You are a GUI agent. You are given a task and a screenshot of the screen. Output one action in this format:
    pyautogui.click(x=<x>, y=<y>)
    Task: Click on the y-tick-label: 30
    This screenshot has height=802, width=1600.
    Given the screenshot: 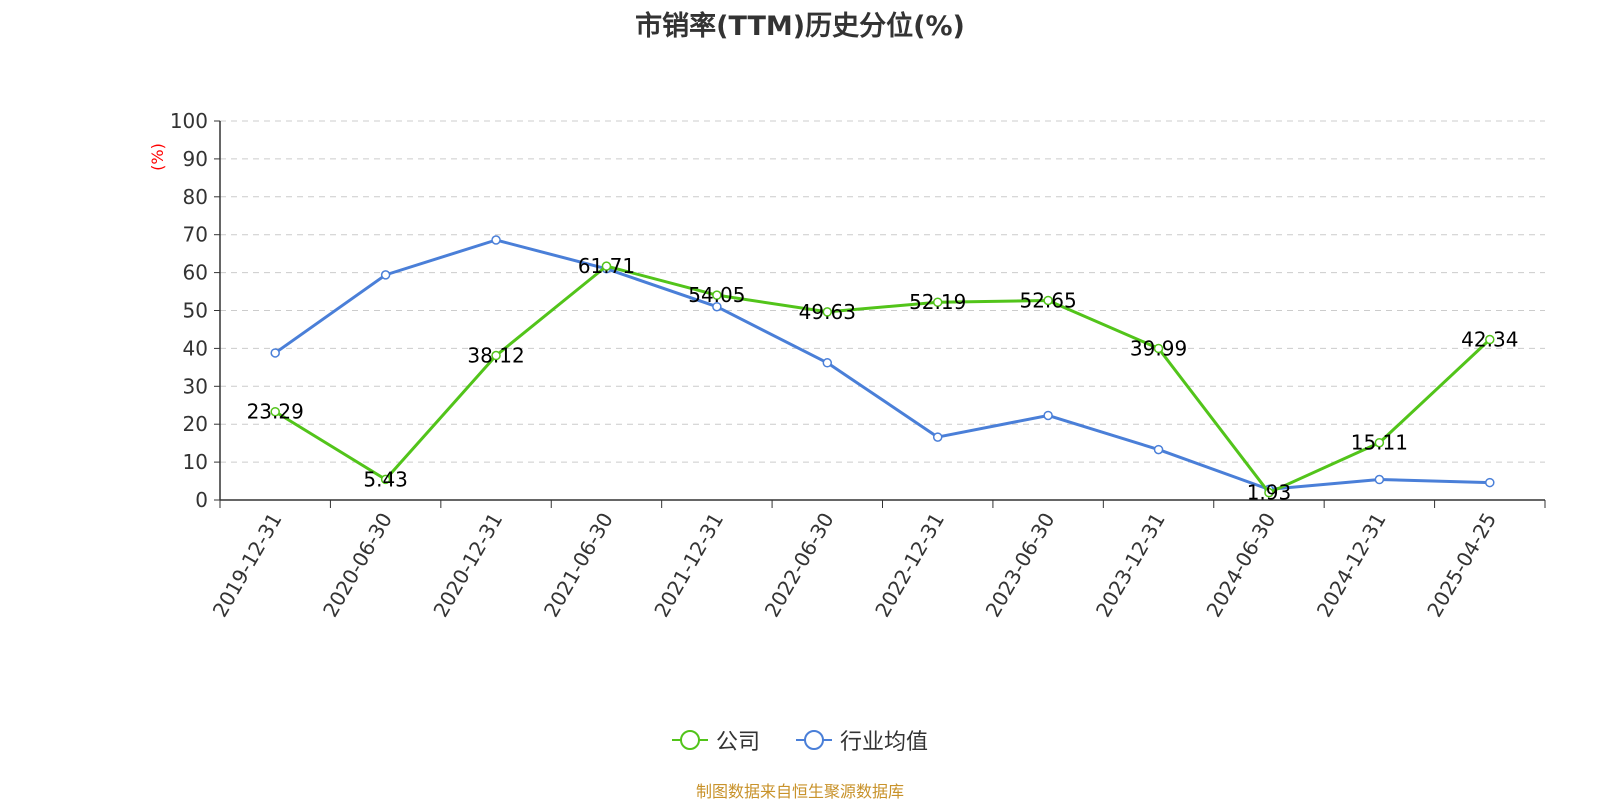 What is the action you would take?
    pyautogui.click(x=195, y=386)
    